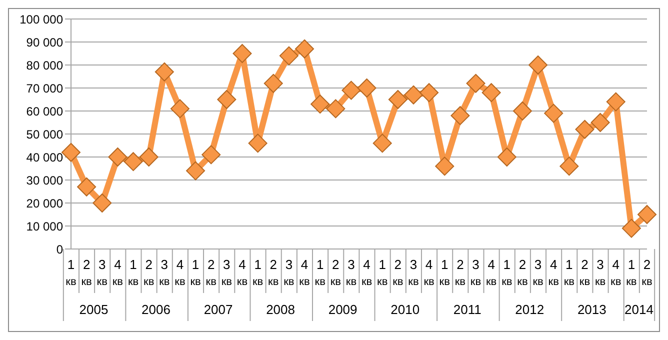  I want to click on text: 2011, so click(467, 309).